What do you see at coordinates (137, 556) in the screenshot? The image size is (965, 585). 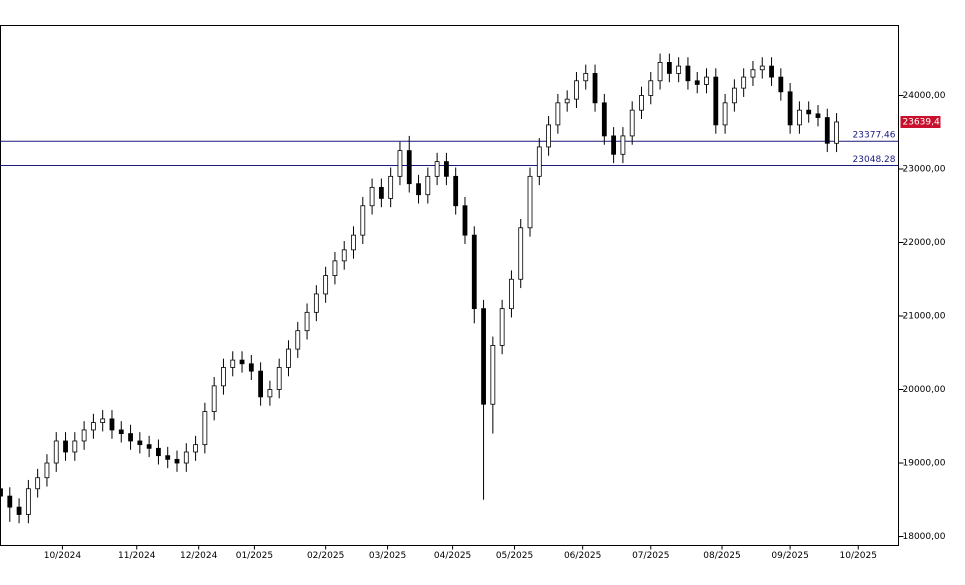 I see `x-tick-label: 11/2024` at bounding box center [137, 556].